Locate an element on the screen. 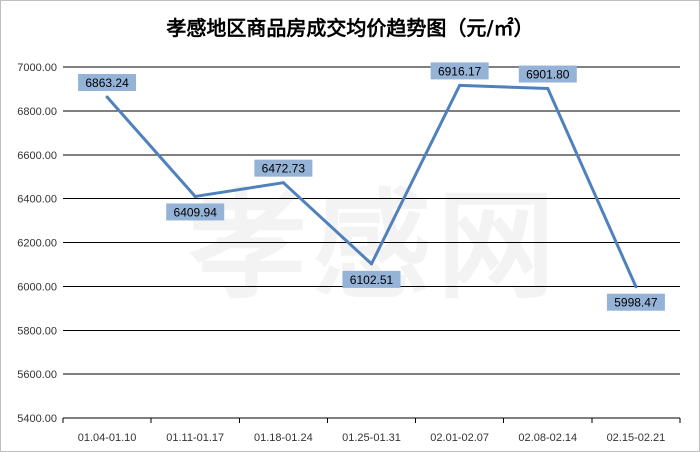 Image resolution: width=700 pixels, height=452 pixels. y-tick-label: 6000.00 is located at coordinates (37, 287).